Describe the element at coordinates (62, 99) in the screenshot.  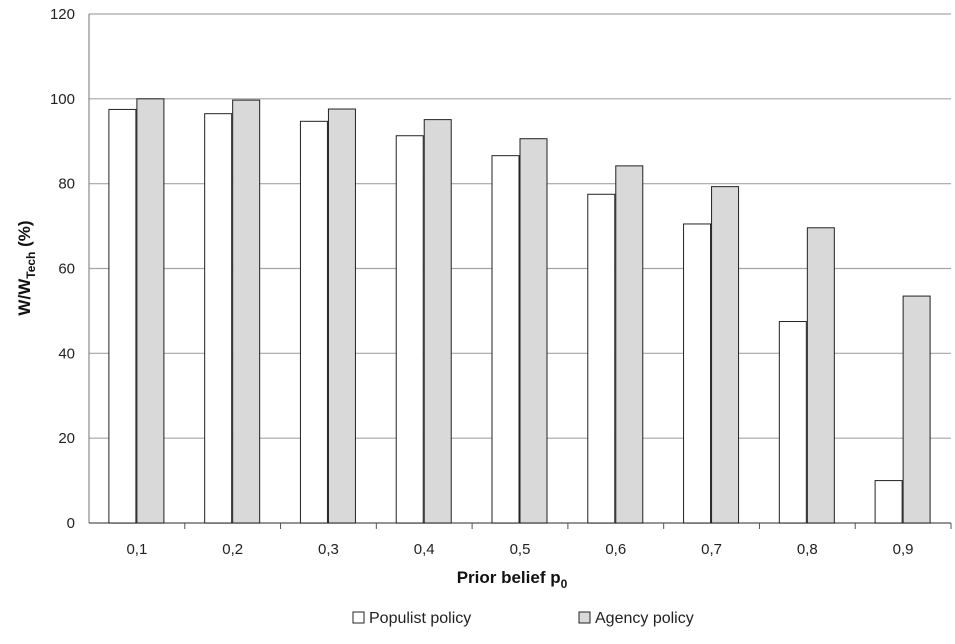
I see `y-tick-label: 100` at that location.